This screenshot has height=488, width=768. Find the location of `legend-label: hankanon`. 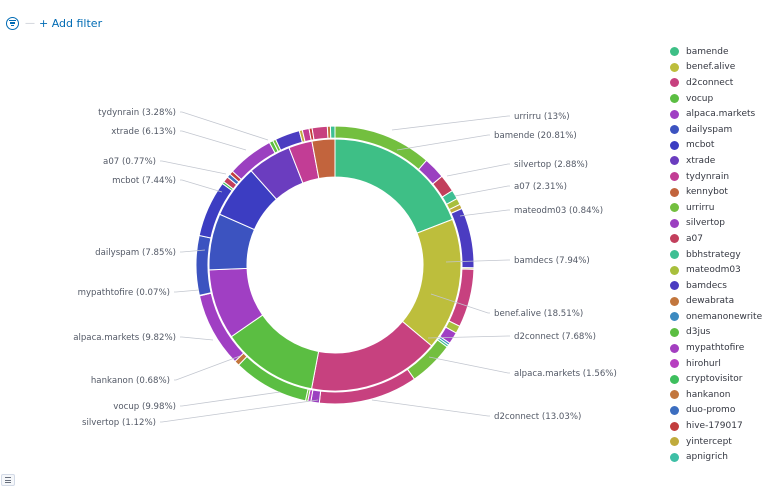

legend-label: hankanon is located at coordinates (708, 394).